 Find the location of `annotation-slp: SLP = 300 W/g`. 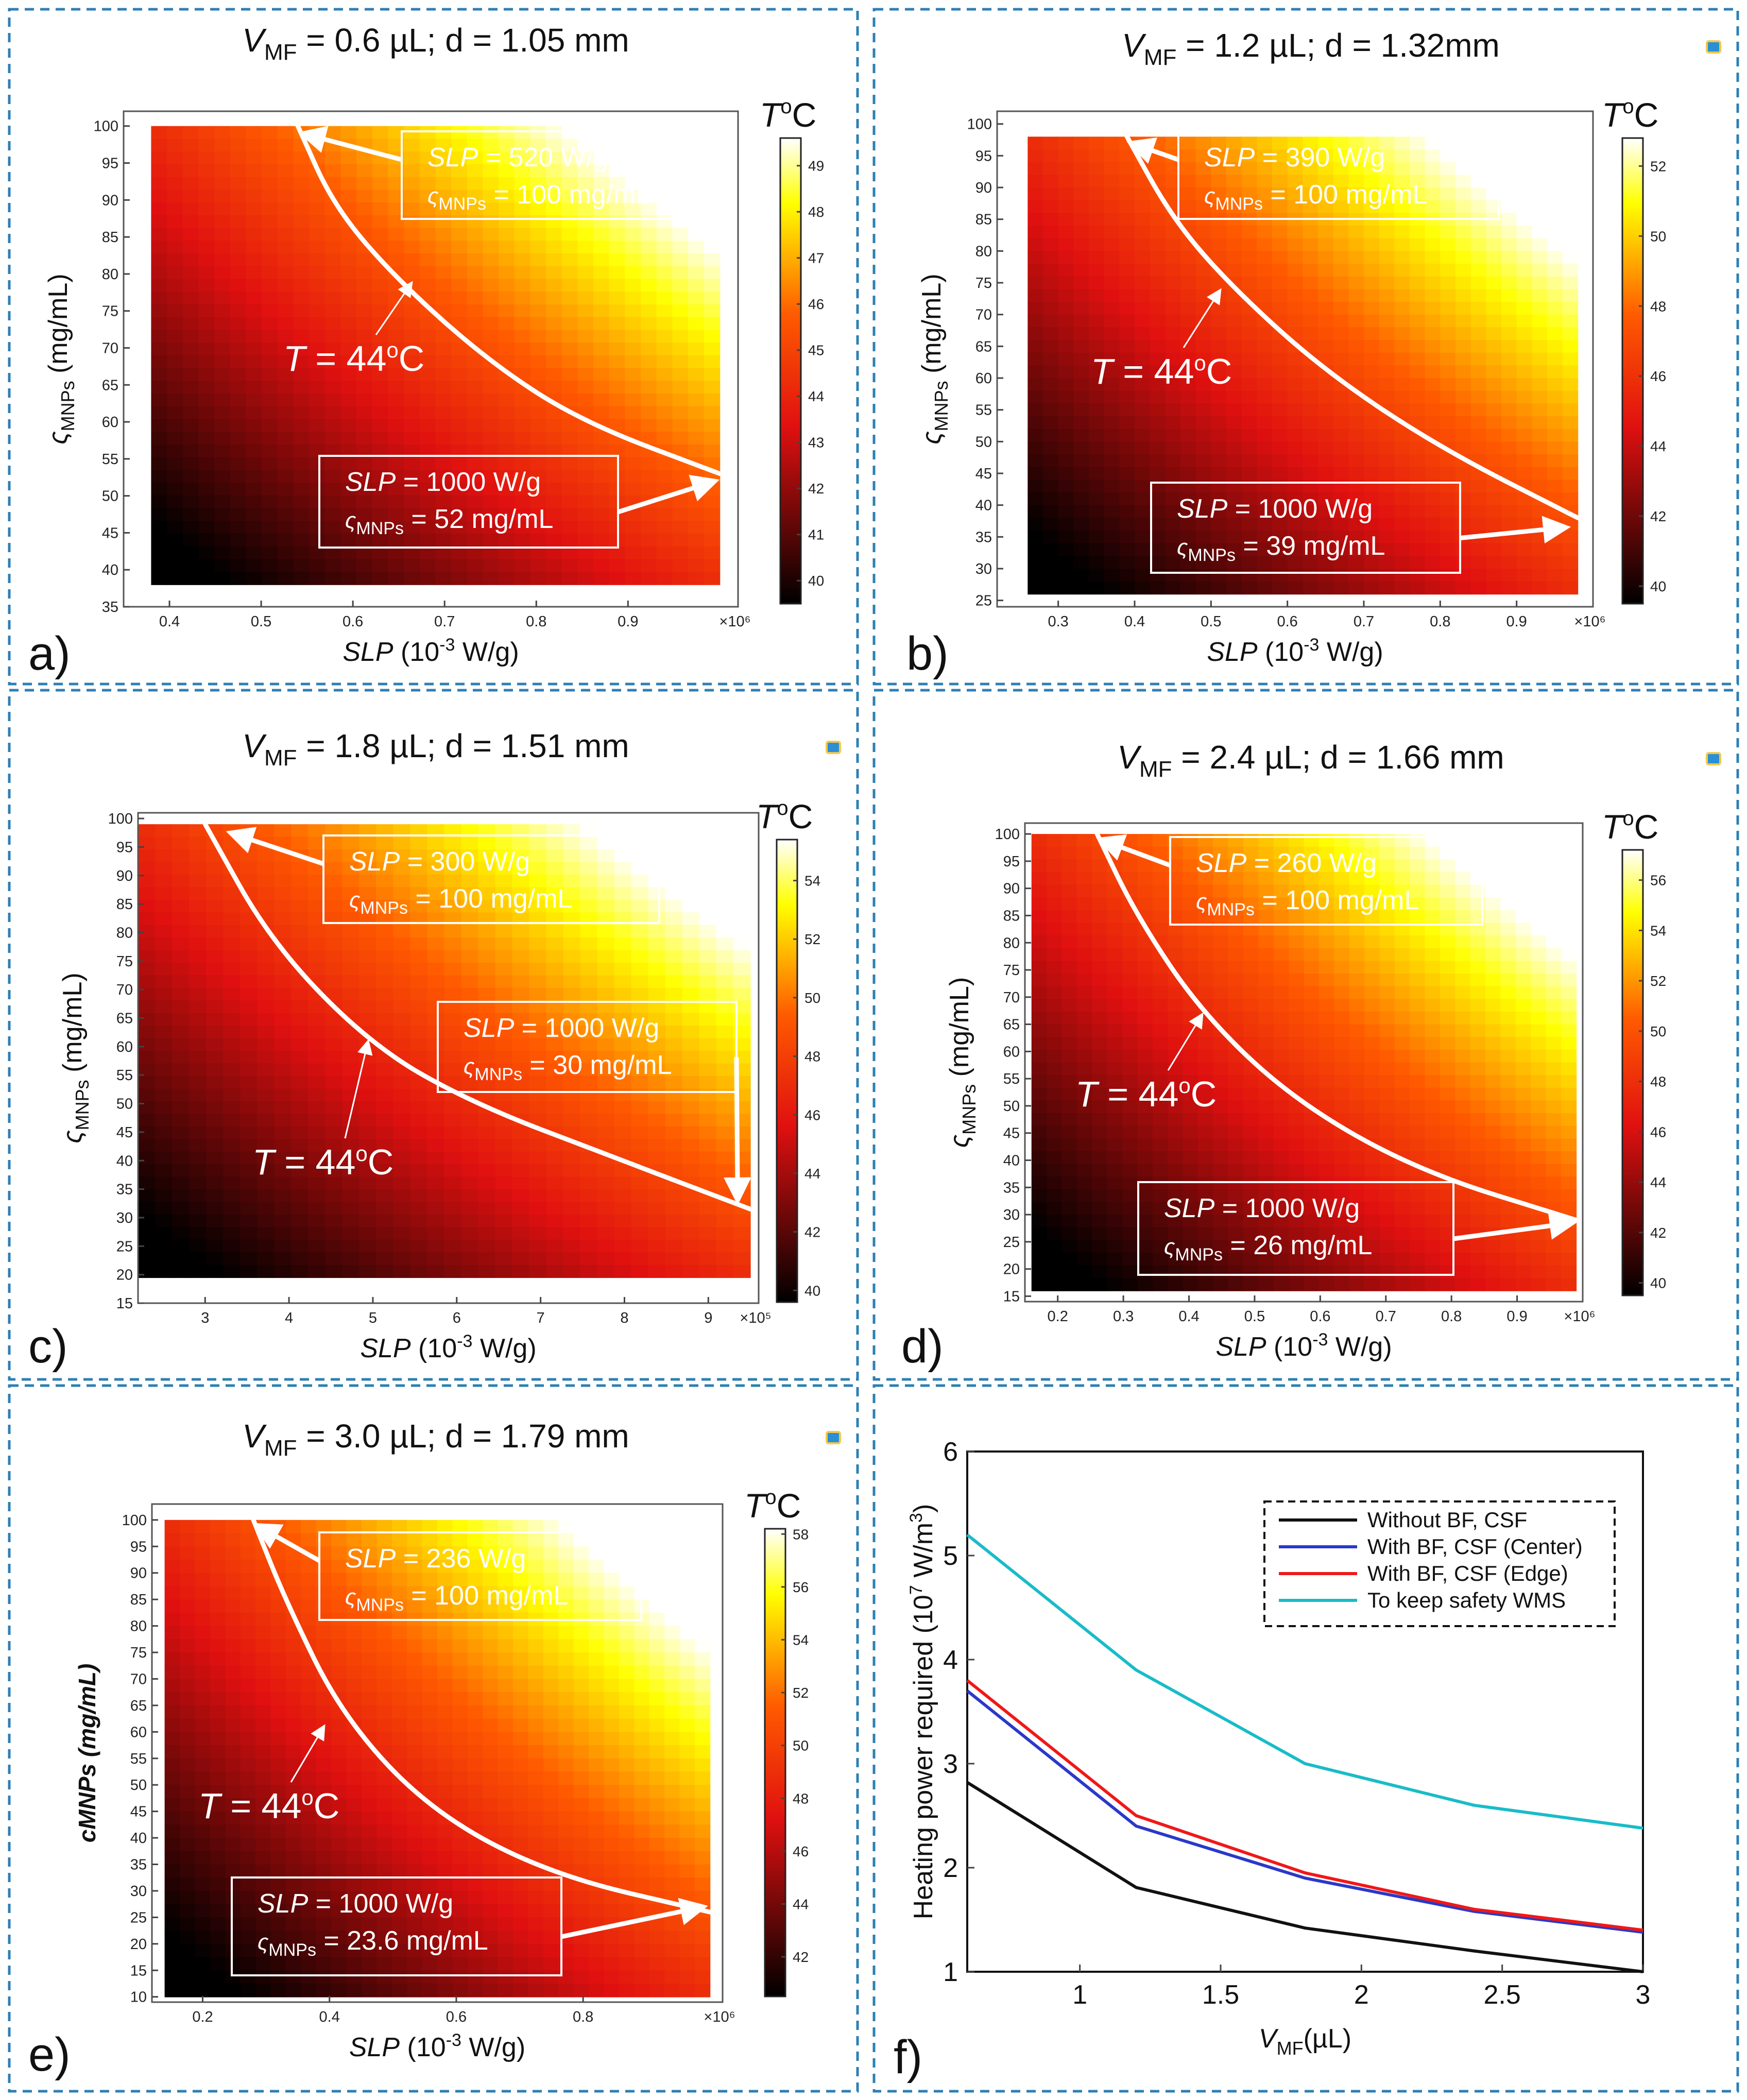

annotation-slp: SLP = 300 W/g is located at coordinates (439, 862).